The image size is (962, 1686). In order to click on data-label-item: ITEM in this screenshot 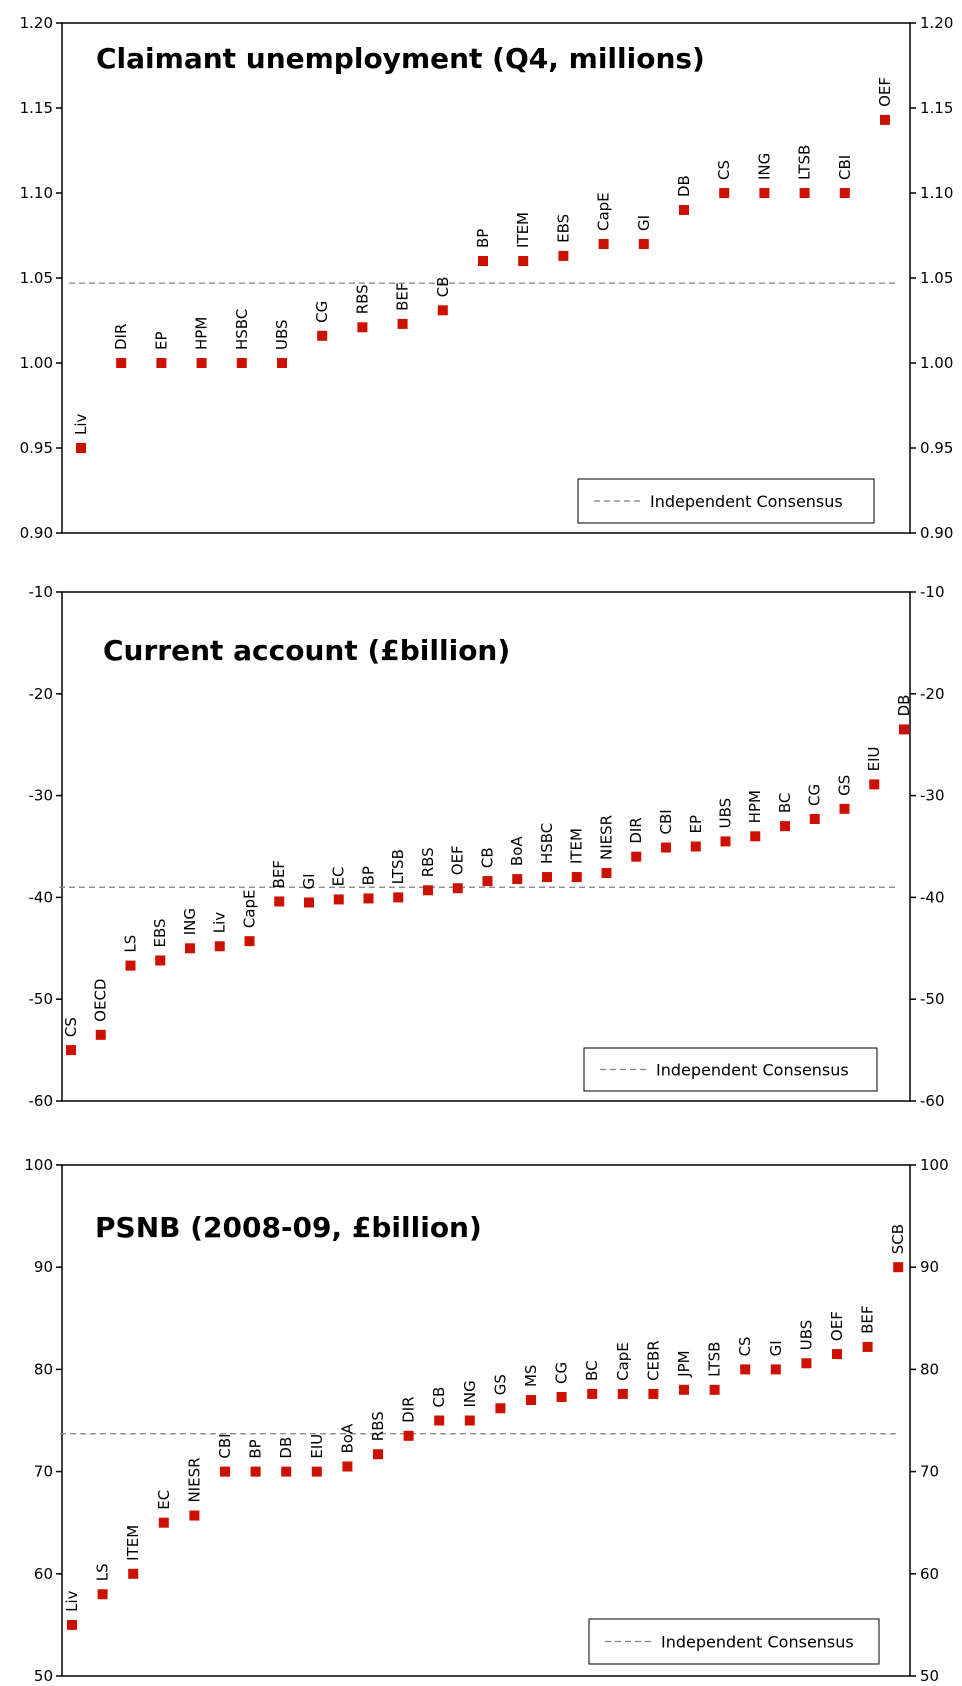, I will do `click(133, 1543)`.